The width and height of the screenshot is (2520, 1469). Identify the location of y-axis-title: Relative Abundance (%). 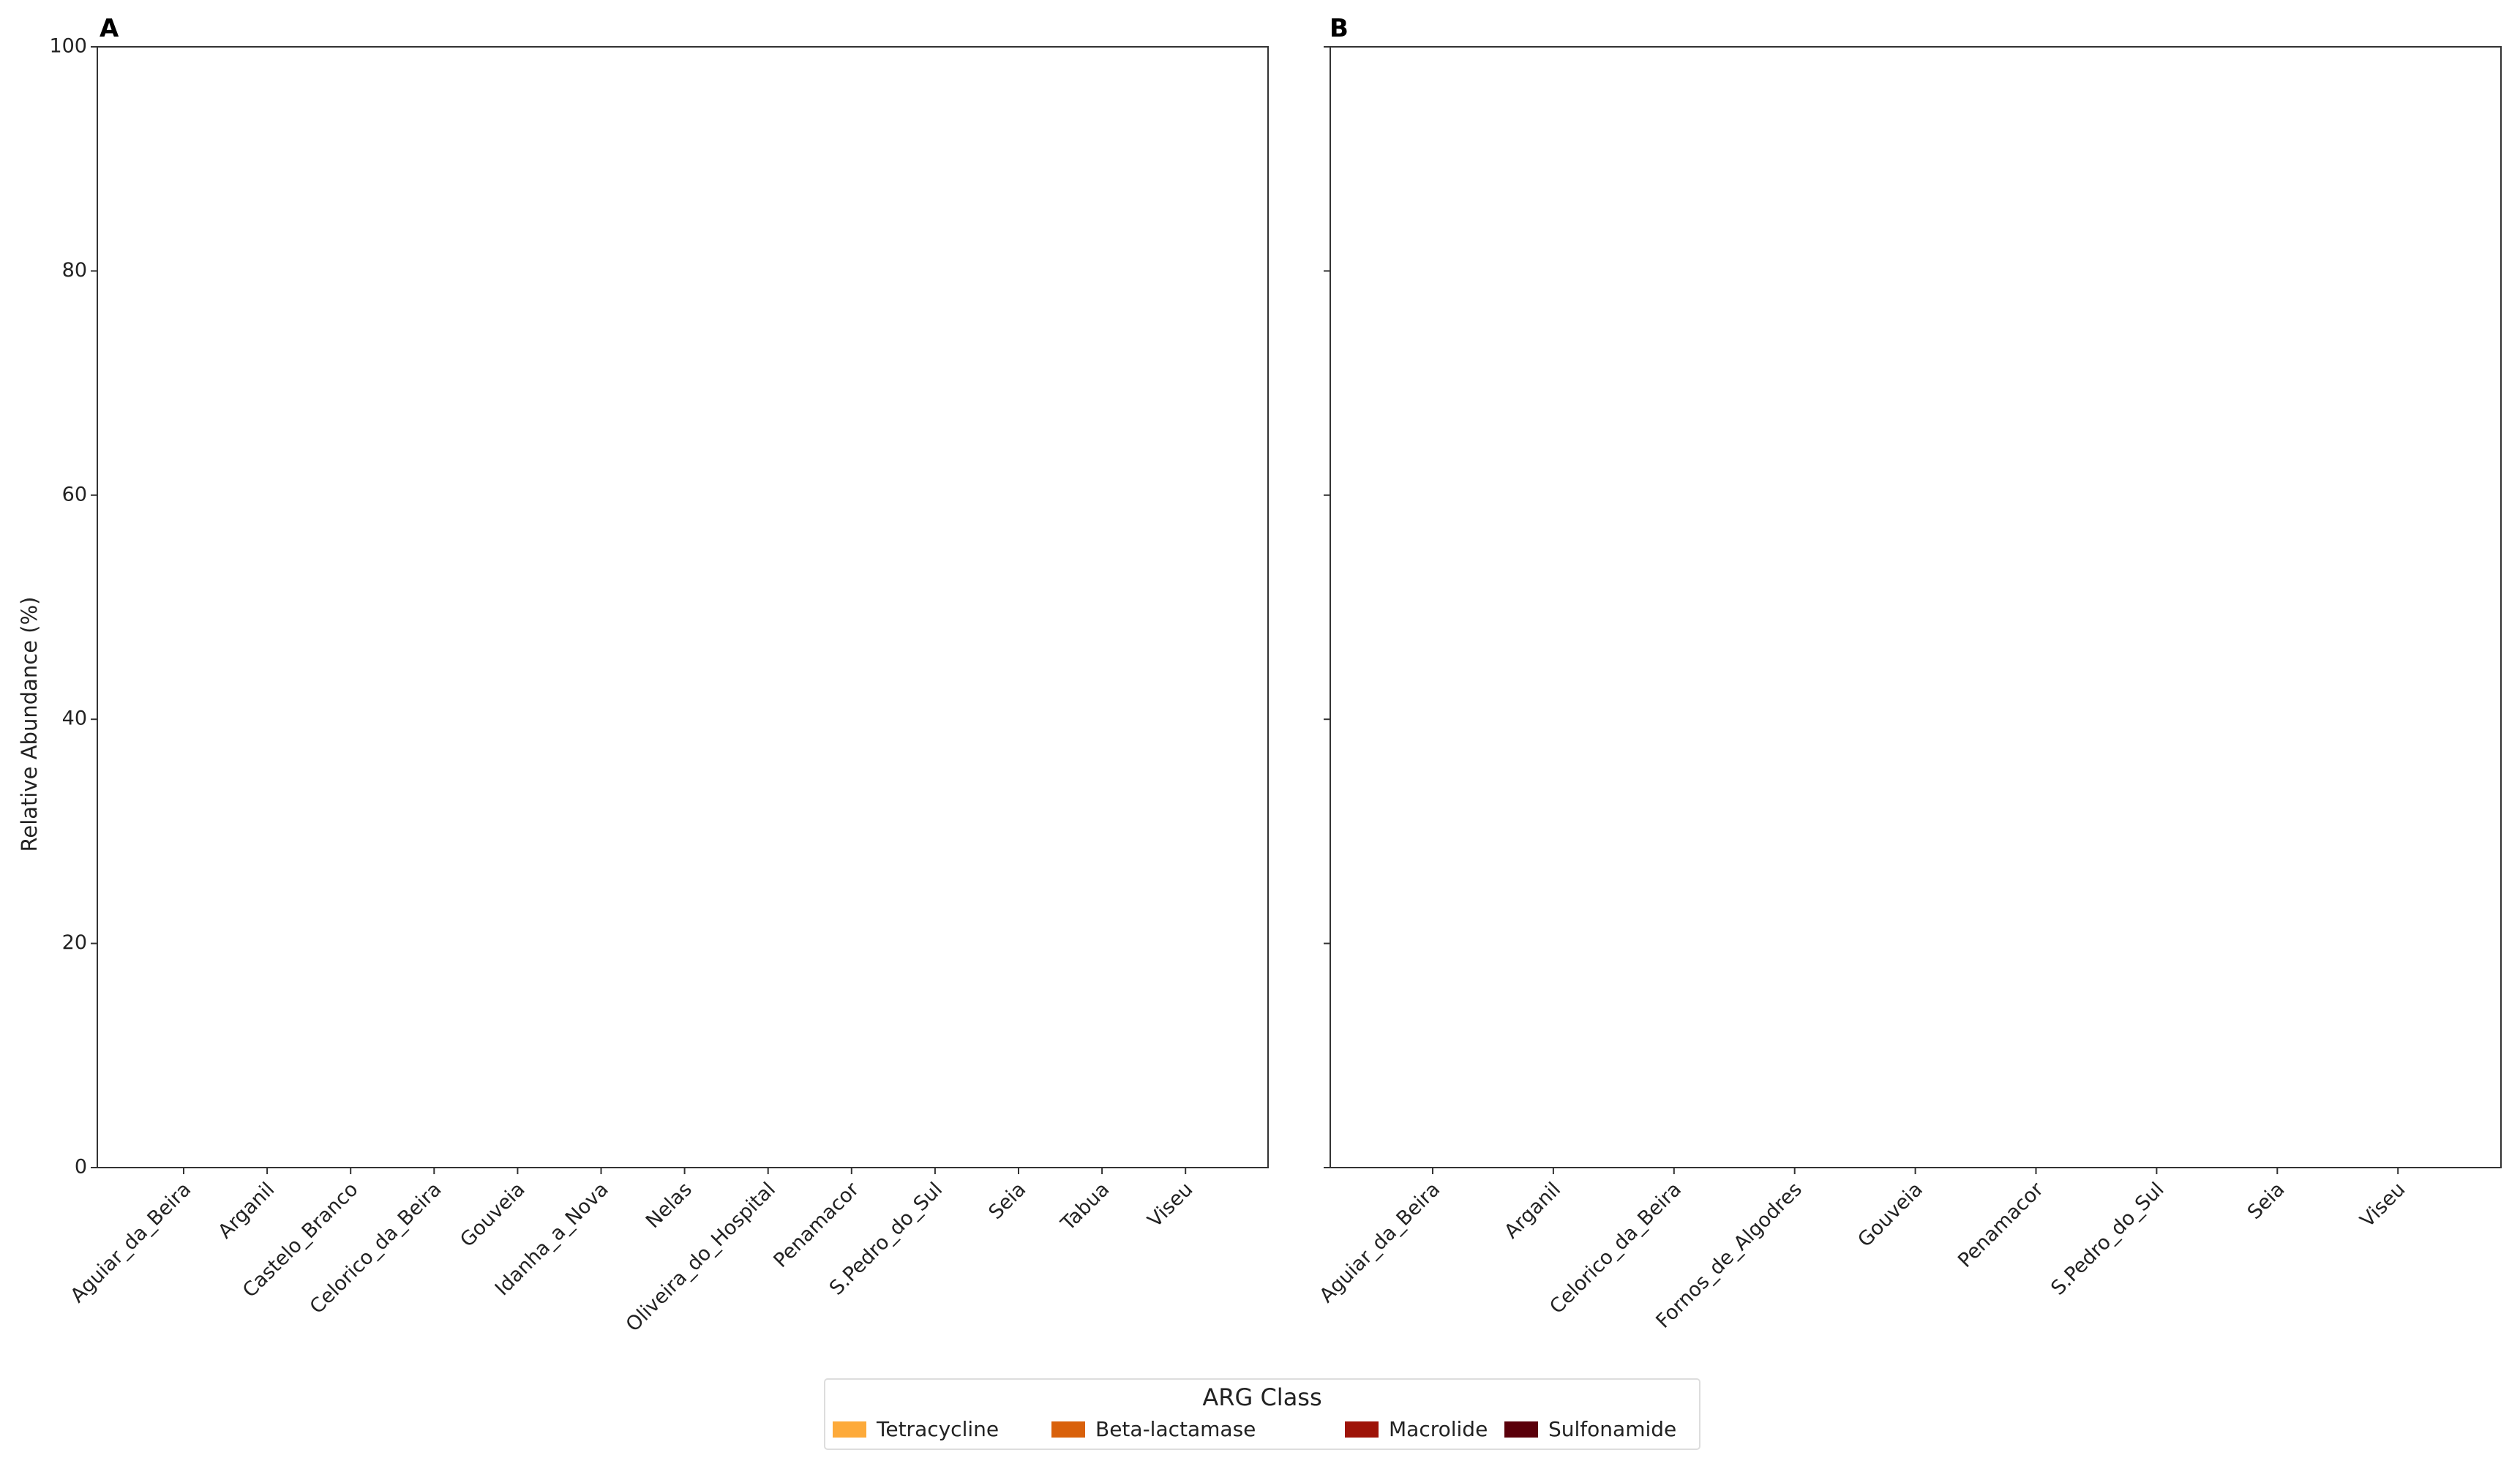
(29, 724).